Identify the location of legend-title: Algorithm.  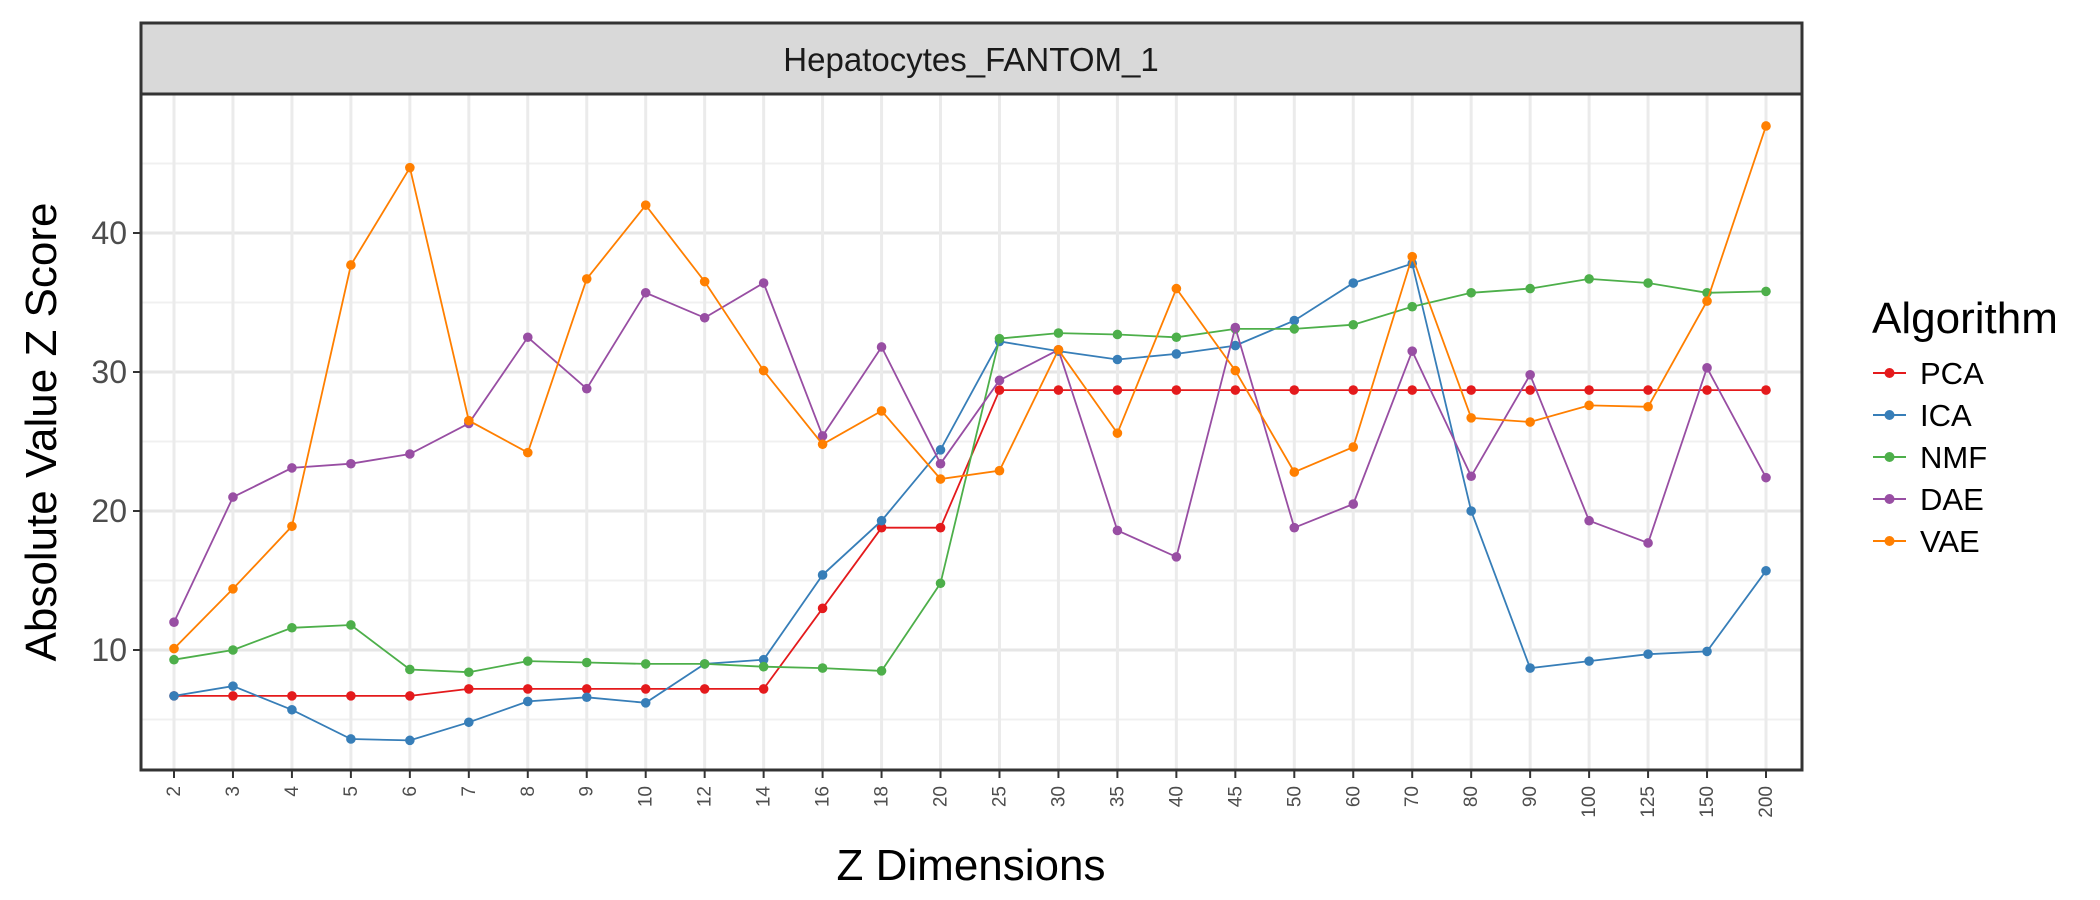
(1965, 318).